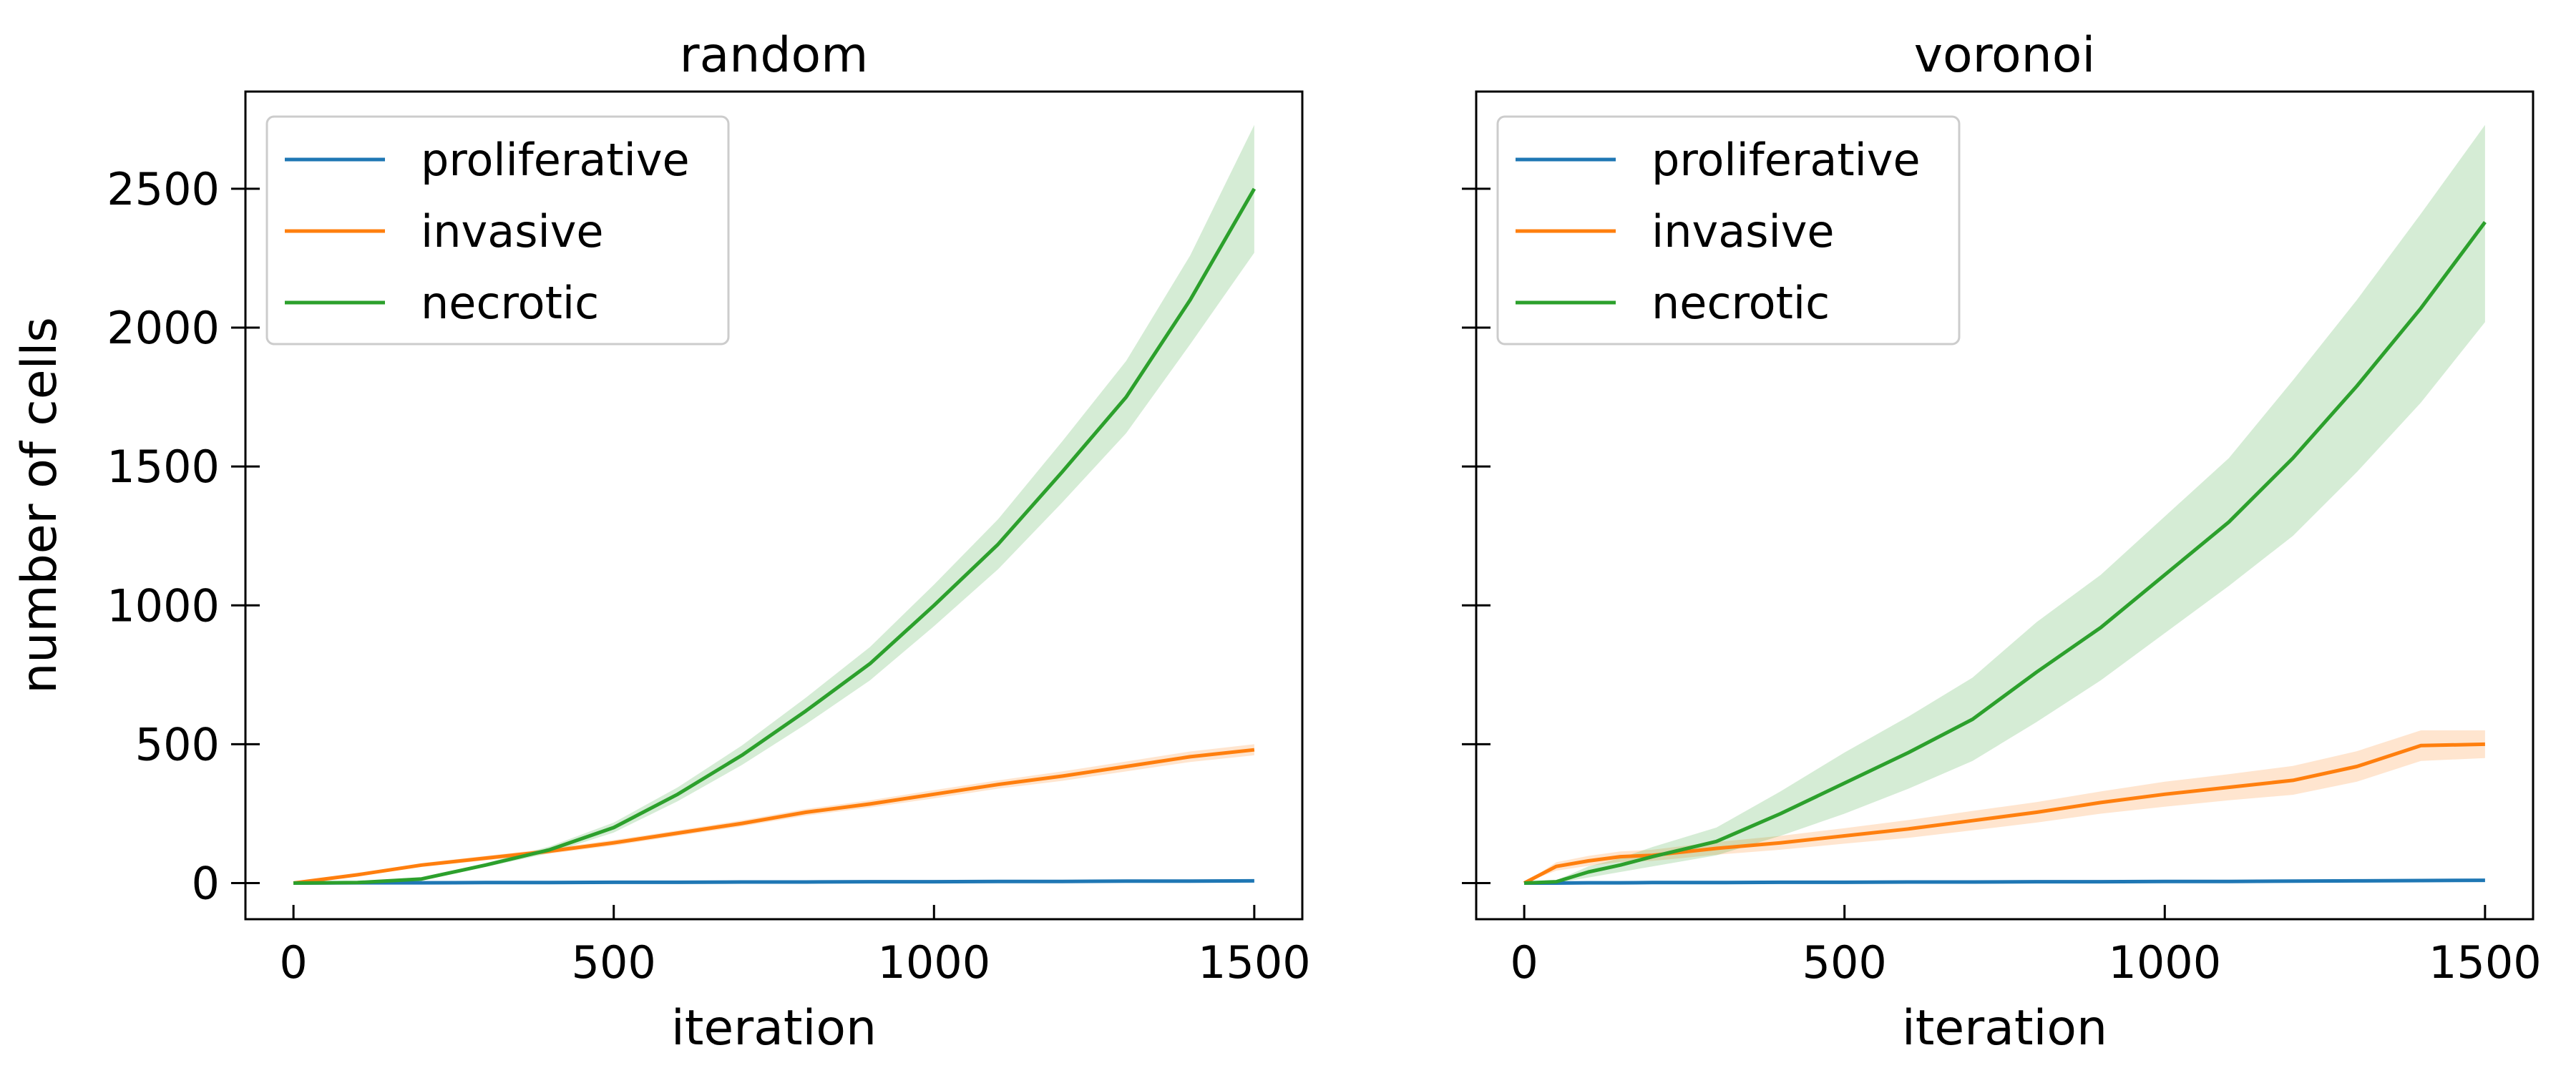  Describe the element at coordinates (163, 328) in the screenshot. I see `y-tick-label: 2000` at that location.